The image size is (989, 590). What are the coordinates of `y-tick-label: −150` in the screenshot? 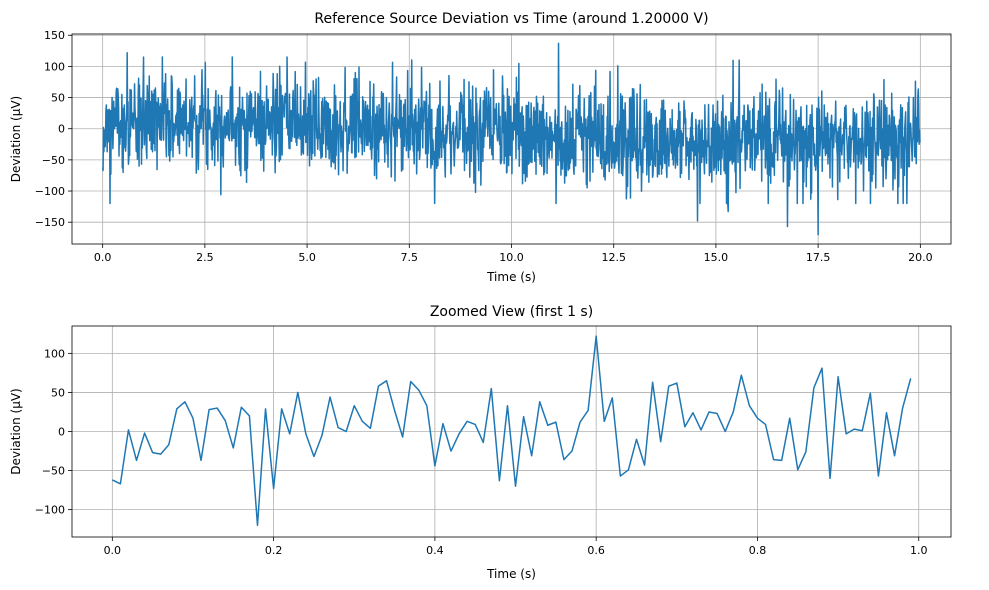 It's located at (50, 222).